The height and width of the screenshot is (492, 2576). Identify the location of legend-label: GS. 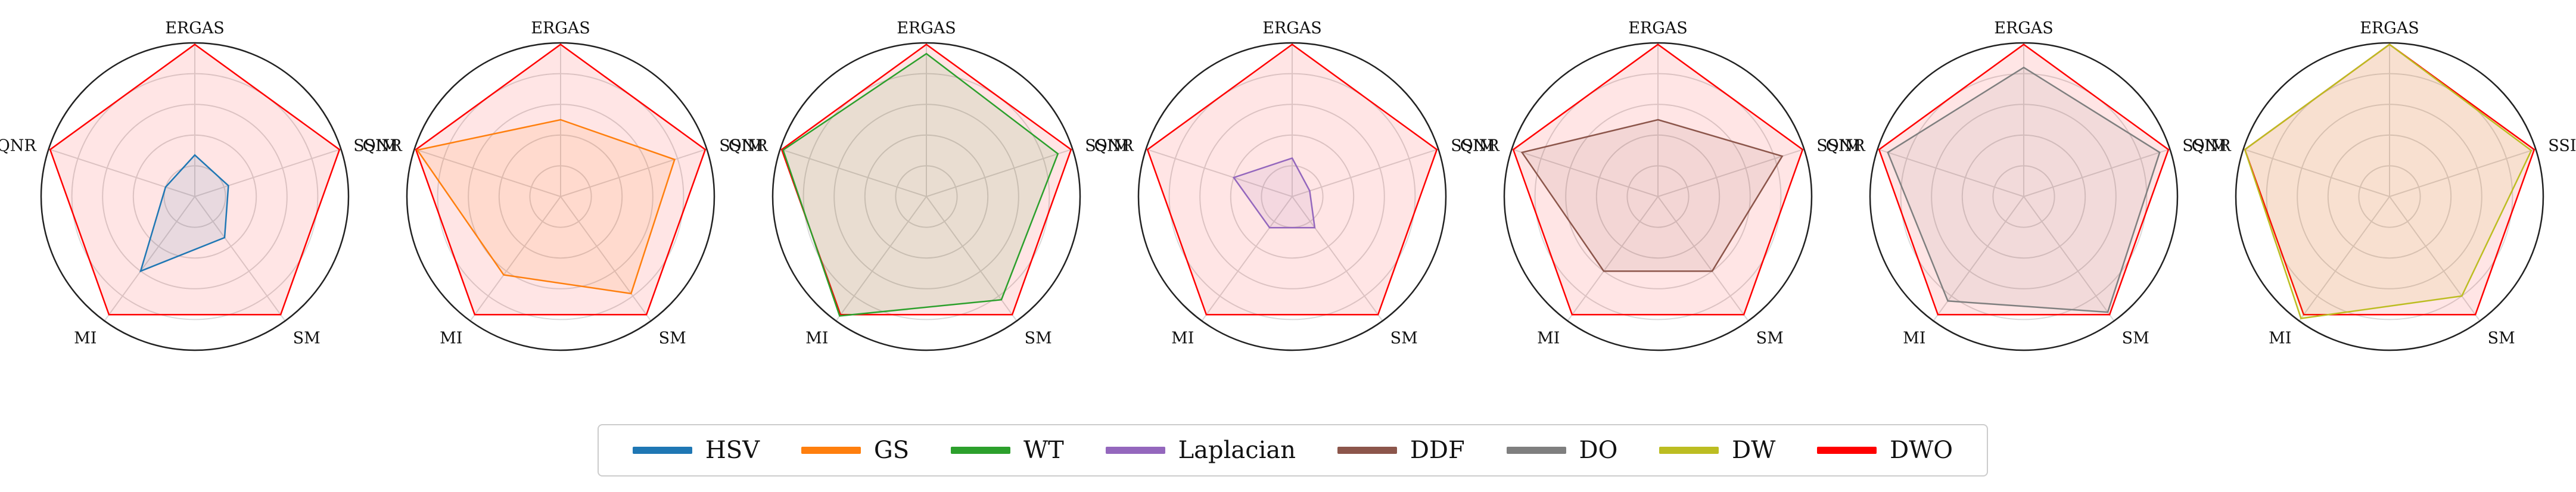
(891, 450).